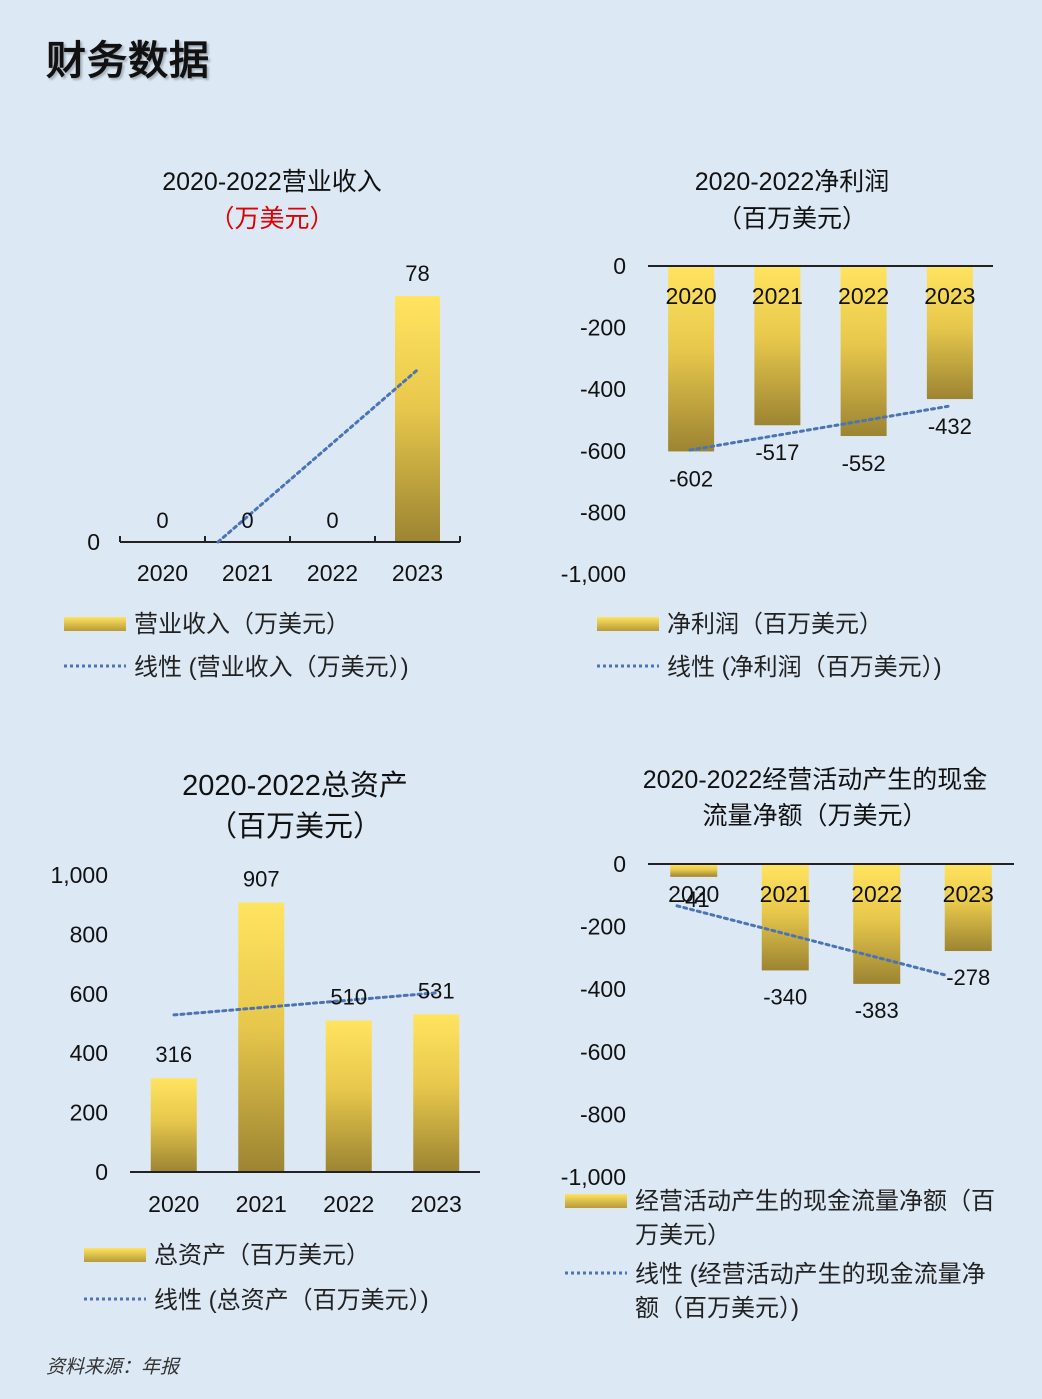 Image resolution: width=1042 pixels, height=1399 pixels. I want to click on data-label: 78, so click(417, 273).